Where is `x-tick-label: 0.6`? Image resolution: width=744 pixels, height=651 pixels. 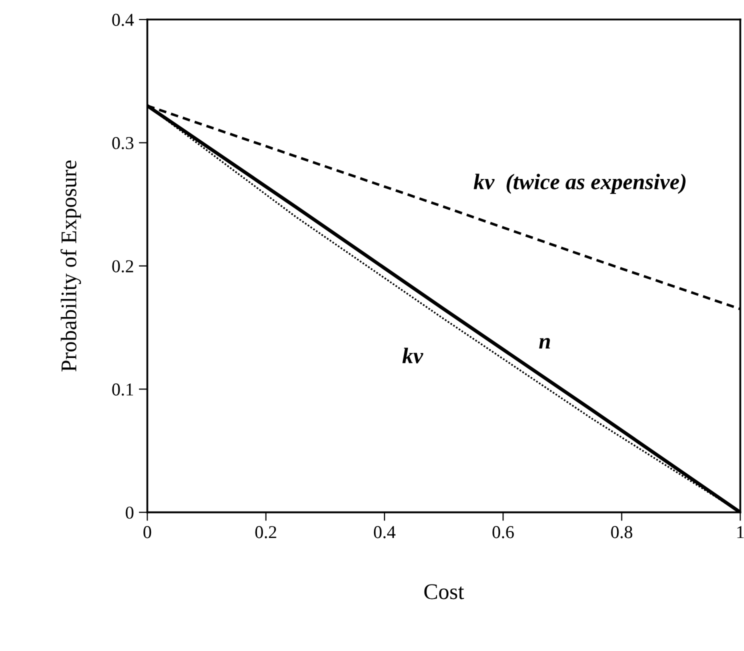 x-tick-label: 0.6 is located at coordinates (503, 532).